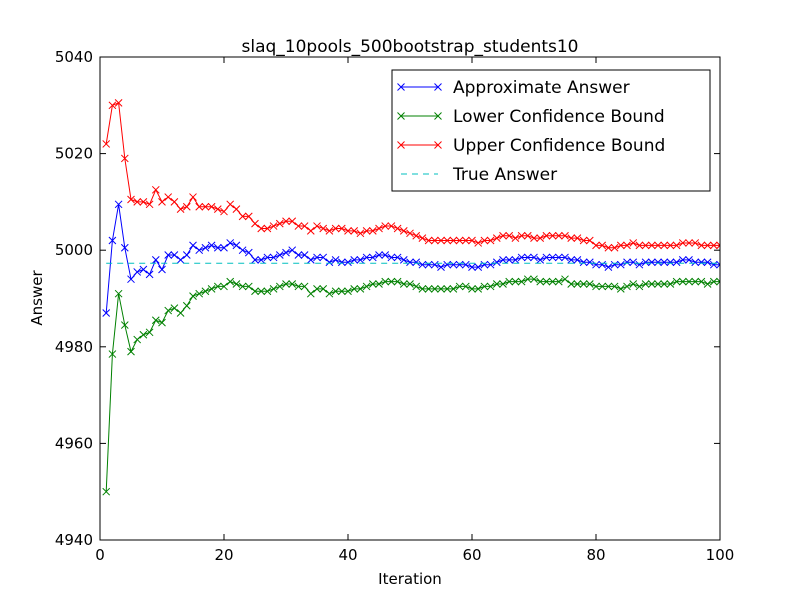  What do you see at coordinates (223, 555) in the screenshot?
I see `x-tick-label-1: 20` at bounding box center [223, 555].